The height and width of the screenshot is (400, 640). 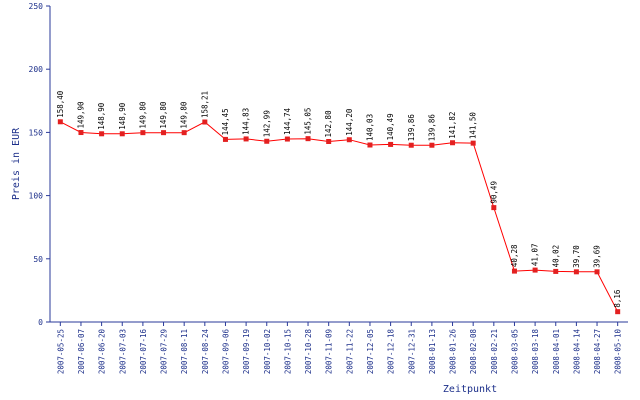 I want to click on y-tick-label: 100, so click(x=36, y=196).